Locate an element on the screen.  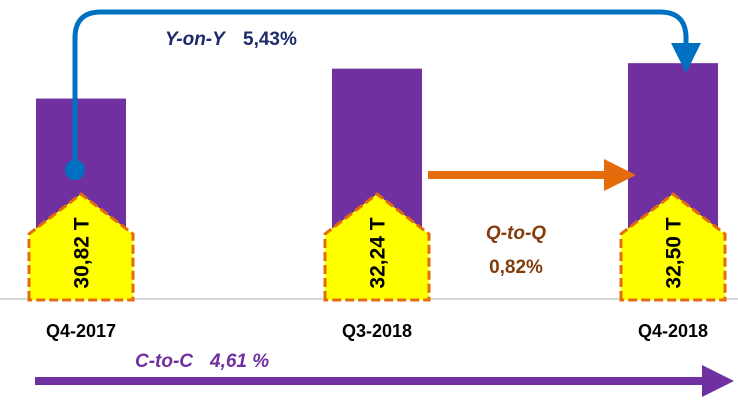
value-label: 32,24 T is located at coordinates (378, 252).